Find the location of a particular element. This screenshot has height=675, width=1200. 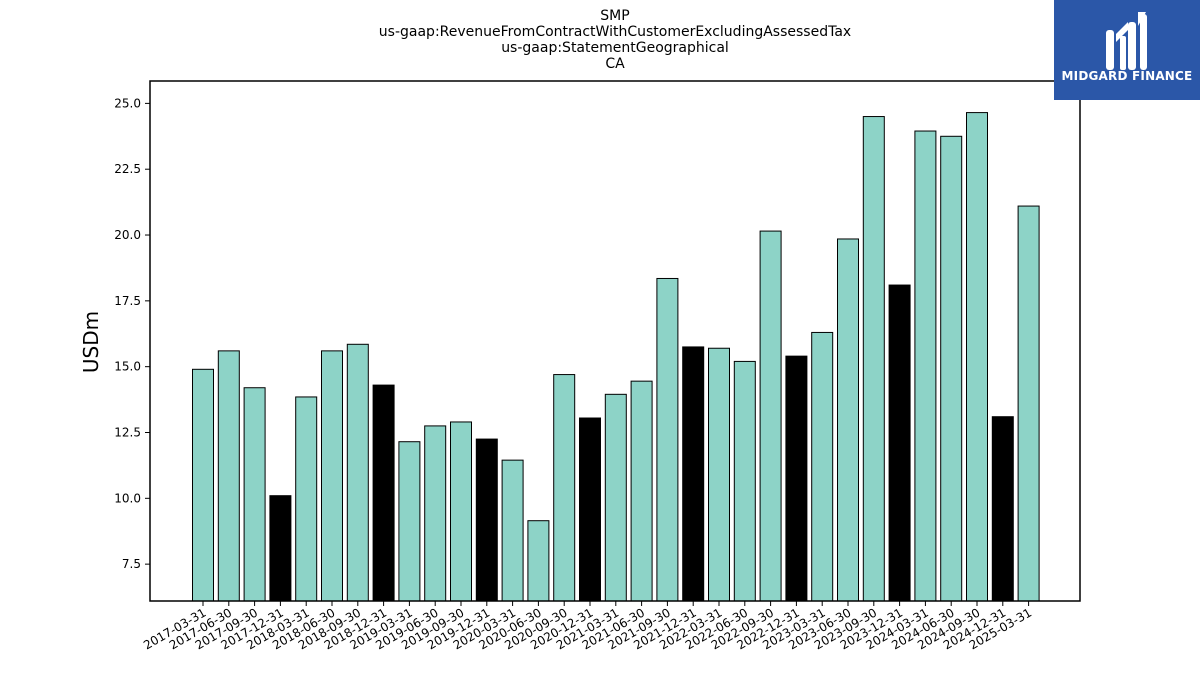

y-tick-label: 12.5 is located at coordinates (127, 432).